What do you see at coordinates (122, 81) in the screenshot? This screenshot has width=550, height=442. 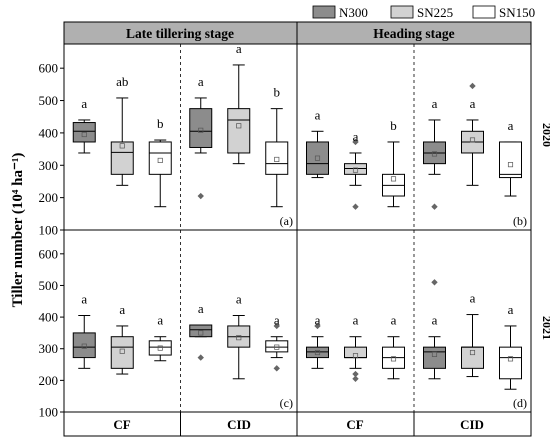 I see `significance-letter: ab` at bounding box center [122, 81].